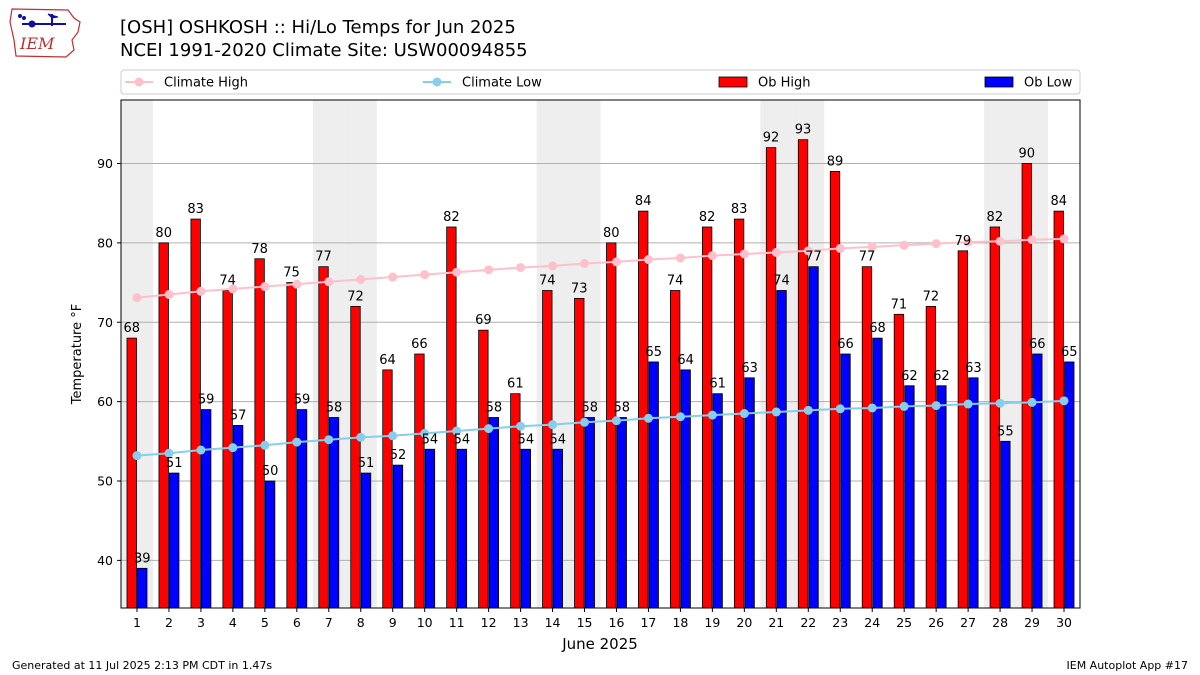 This screenshot has height=675, width=1200. I want to click on x-tick-label-22: 22, so click(808, 622).